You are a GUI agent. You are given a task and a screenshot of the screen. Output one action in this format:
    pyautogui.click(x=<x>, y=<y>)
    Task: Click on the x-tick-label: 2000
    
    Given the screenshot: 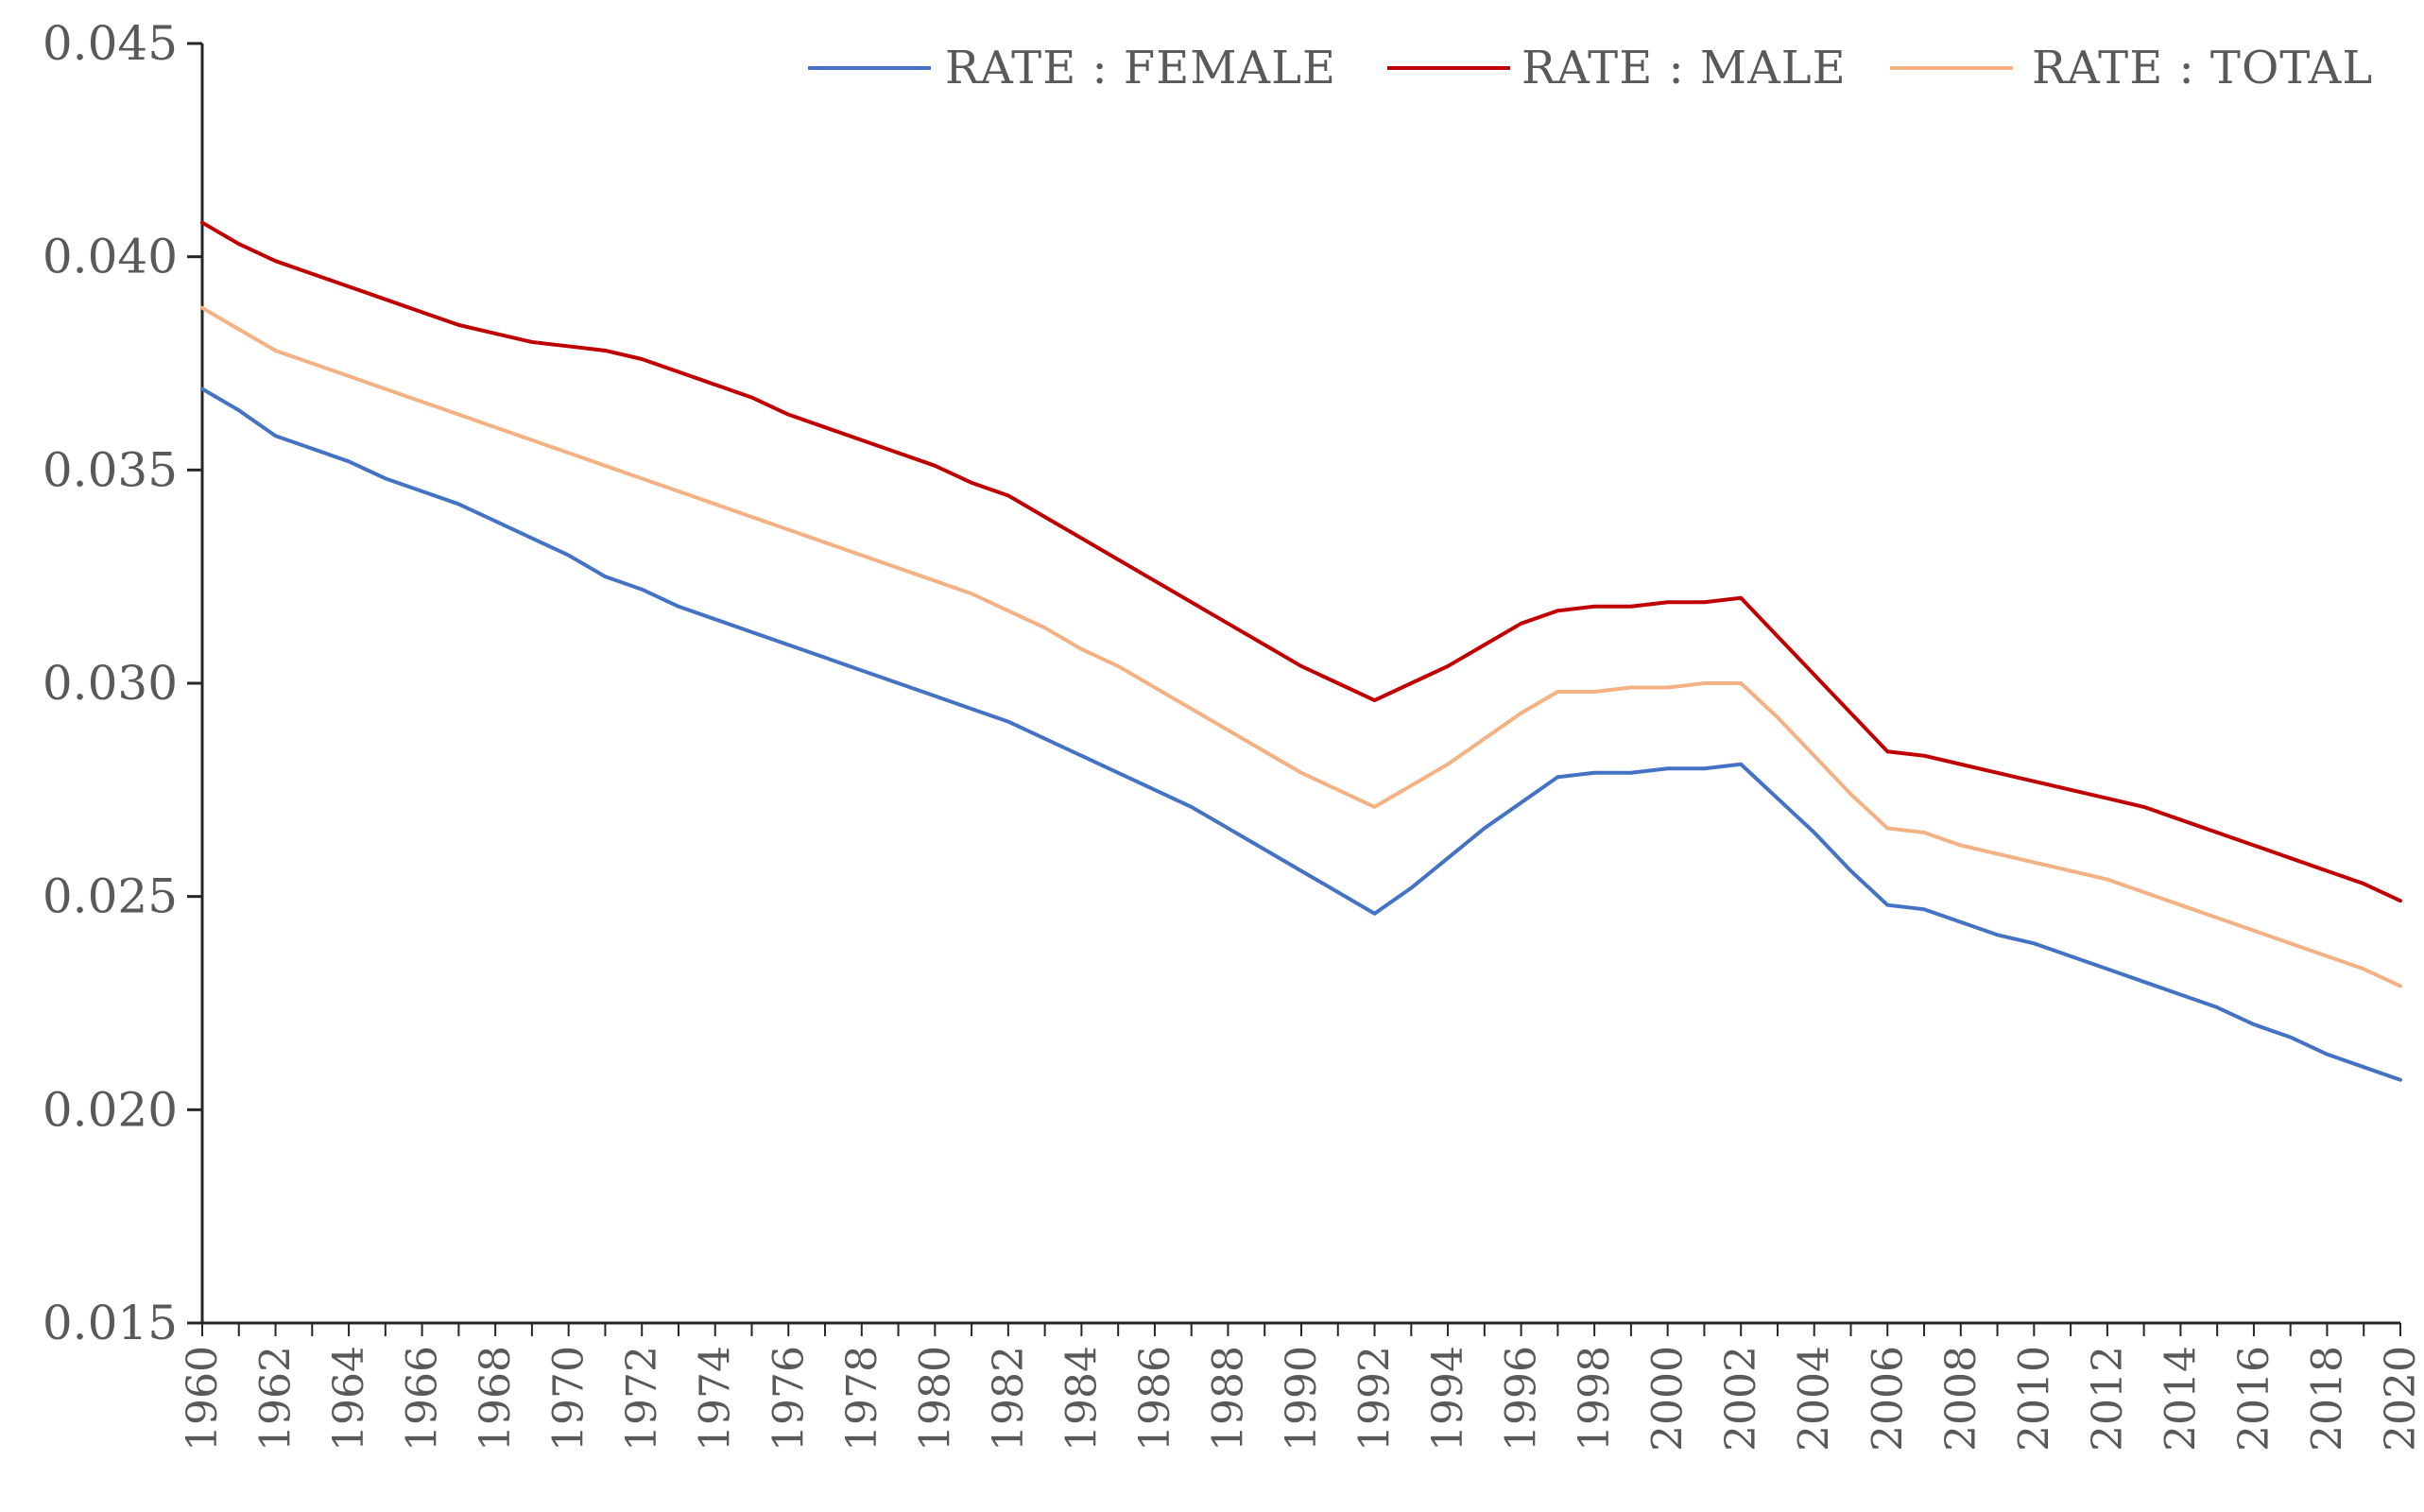 What is the action you would take?
    pyautogui.click(x=1668, y=1399)
    